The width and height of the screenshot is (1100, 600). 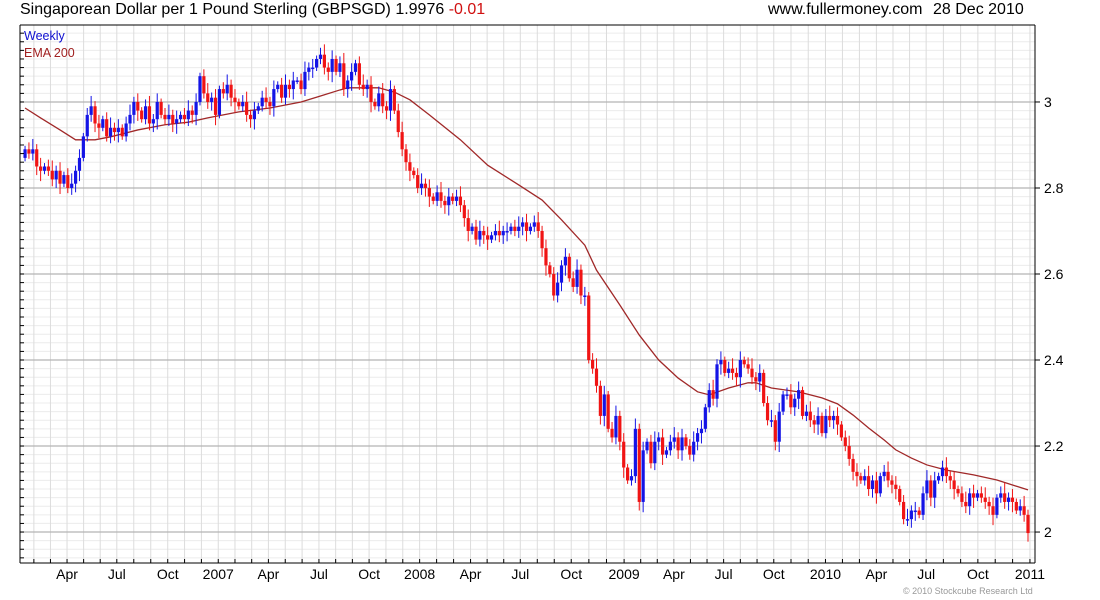 What do you see at coordinates (1054, 446) in the screenshot?
I see `y-tick-label: 2.2` at bounding box center [1054, 446].